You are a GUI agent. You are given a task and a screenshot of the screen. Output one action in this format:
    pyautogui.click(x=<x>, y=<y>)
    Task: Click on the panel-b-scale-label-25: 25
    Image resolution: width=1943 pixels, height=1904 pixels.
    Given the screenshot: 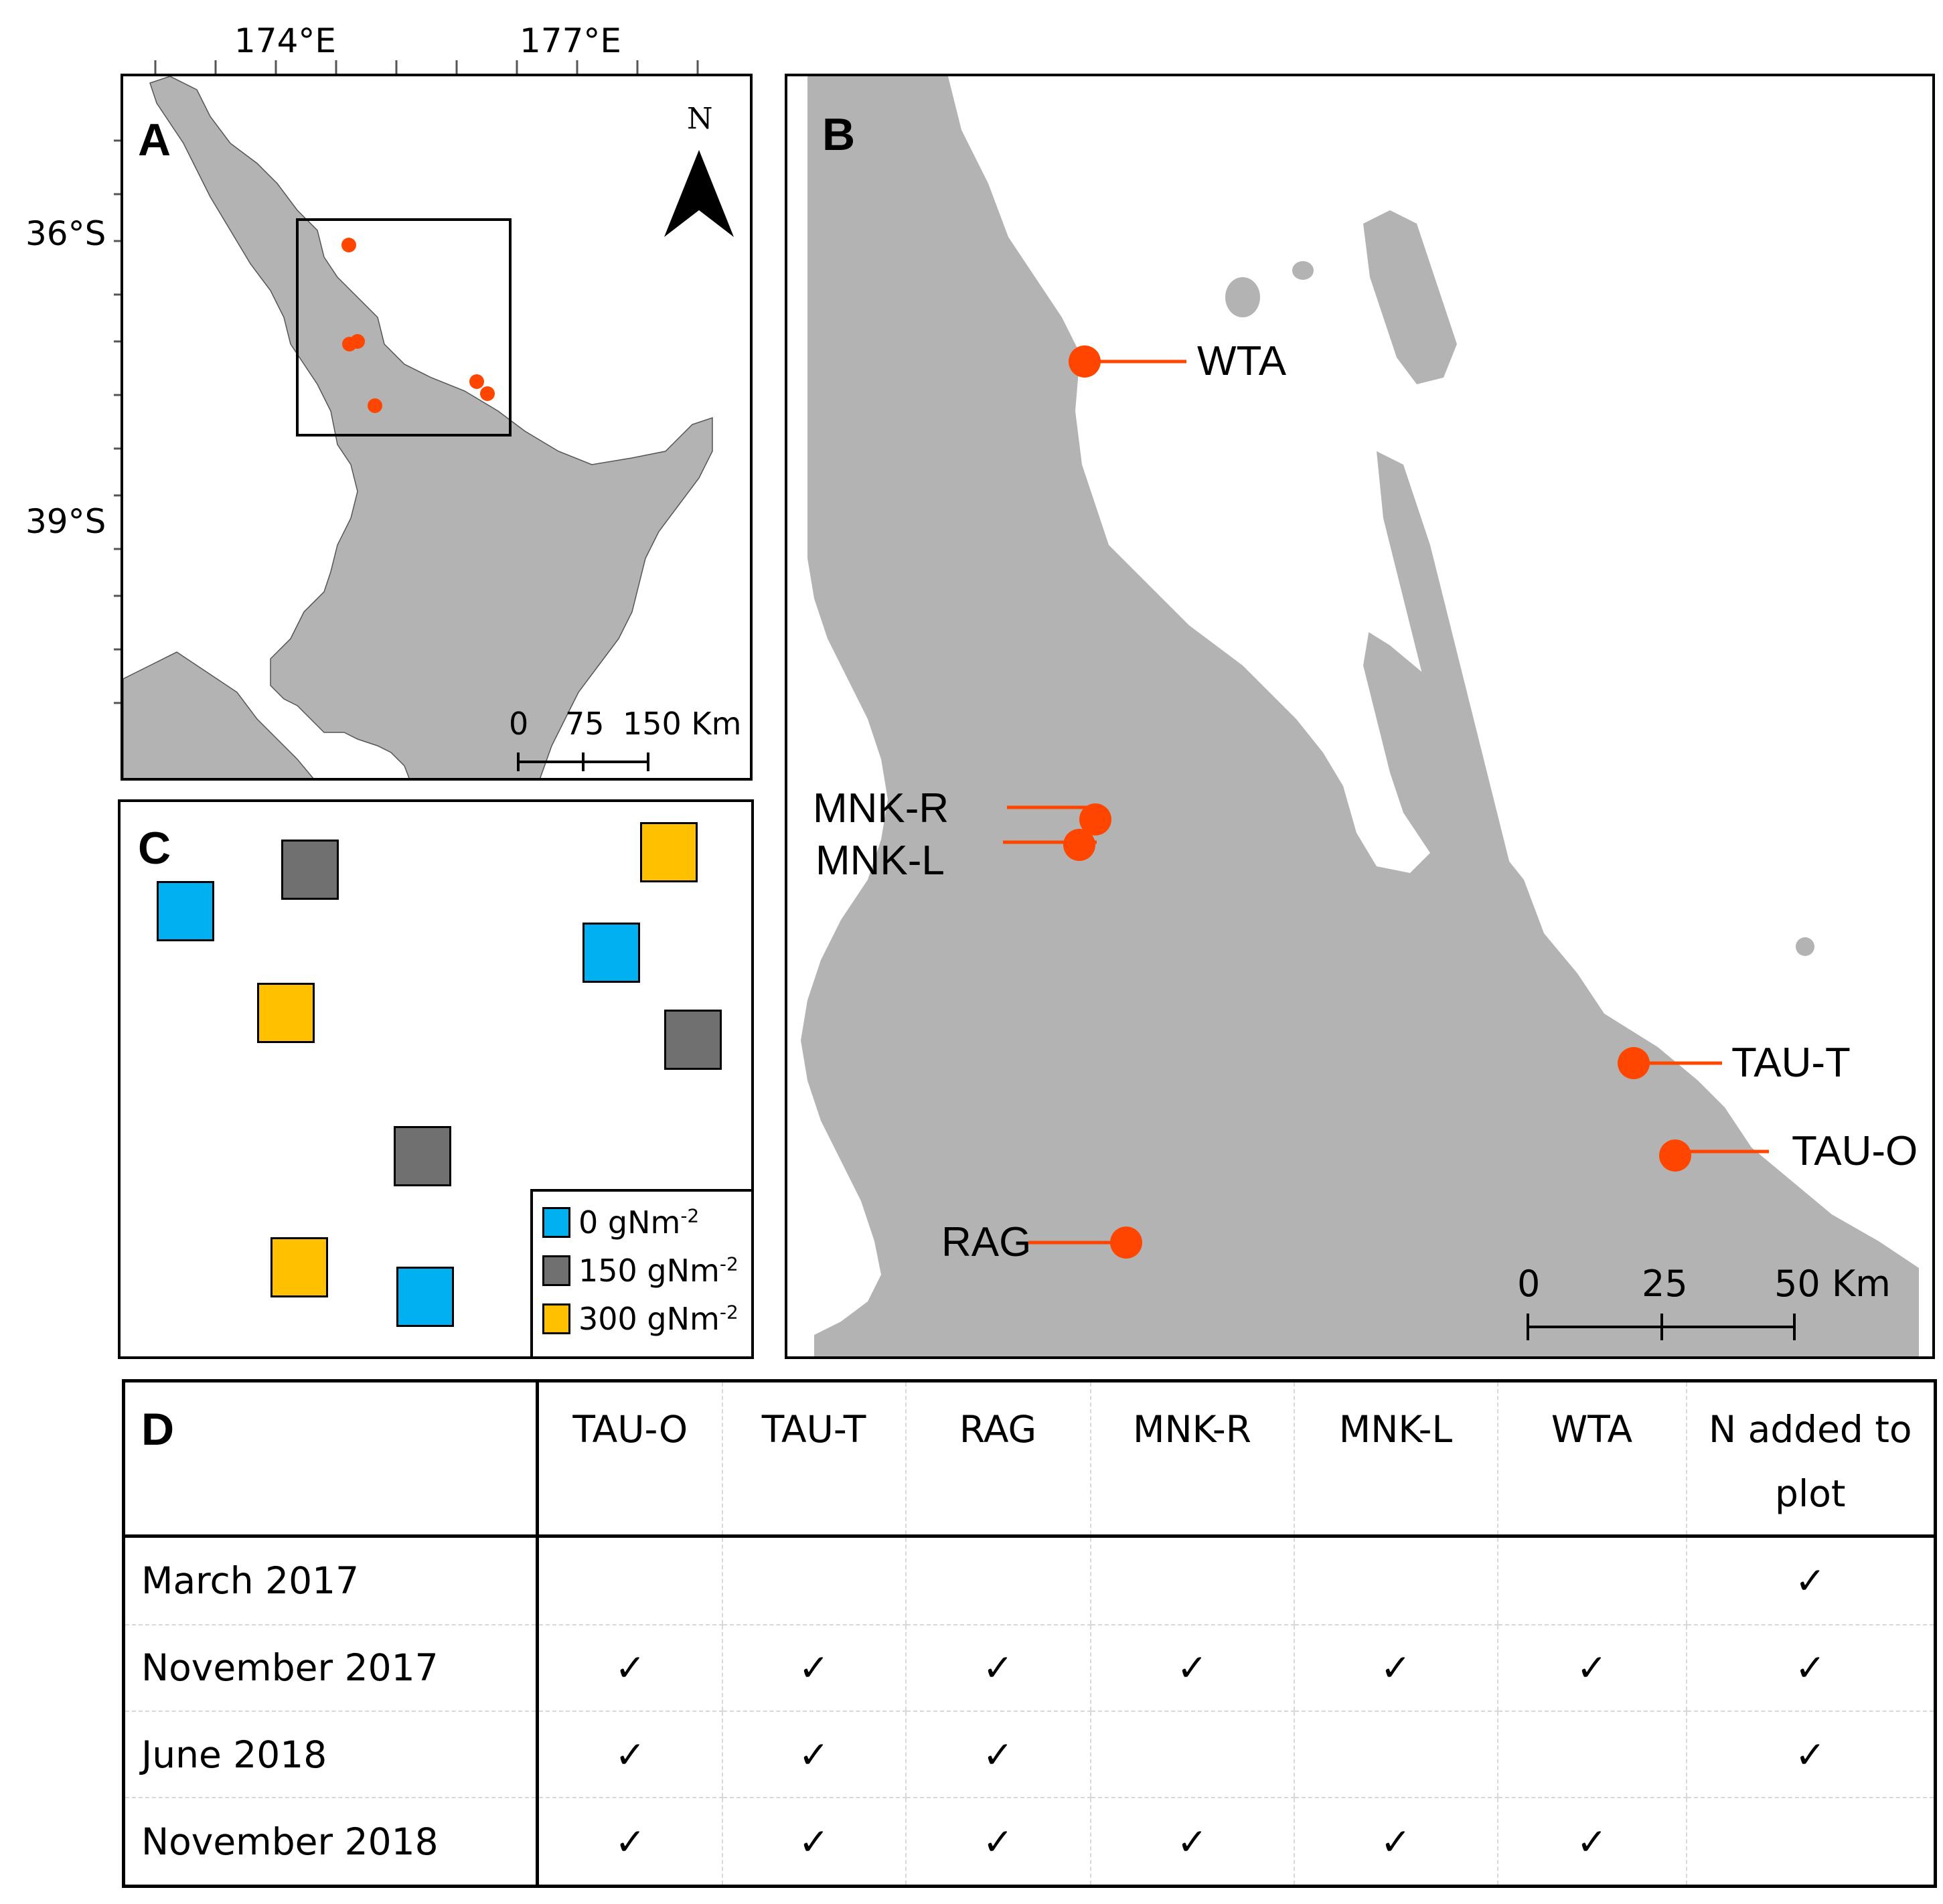 What is the action you would take?
    pyautogui.click(x=1665, y=1284)
    